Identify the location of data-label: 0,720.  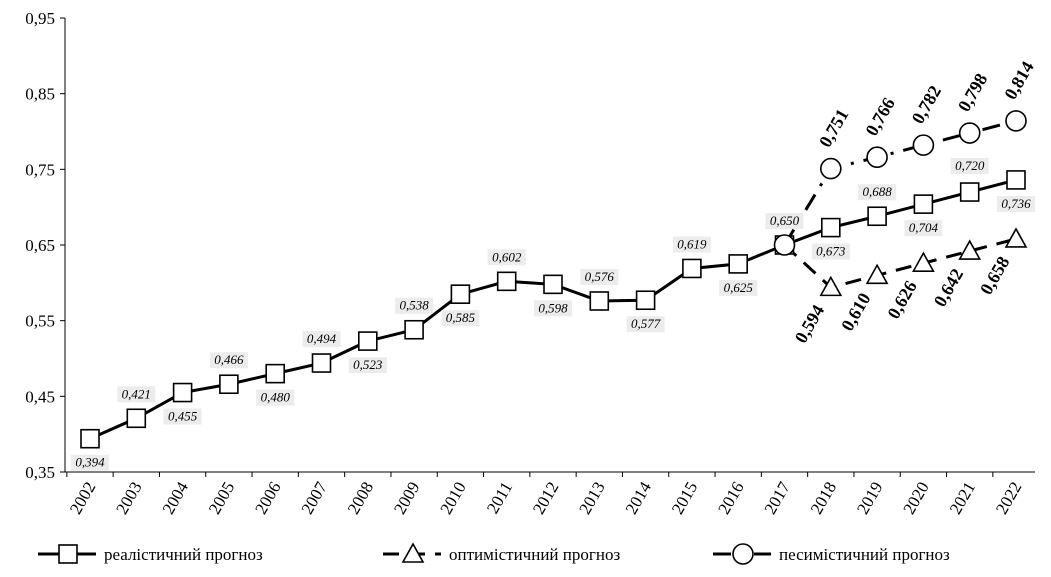
(970, 165).